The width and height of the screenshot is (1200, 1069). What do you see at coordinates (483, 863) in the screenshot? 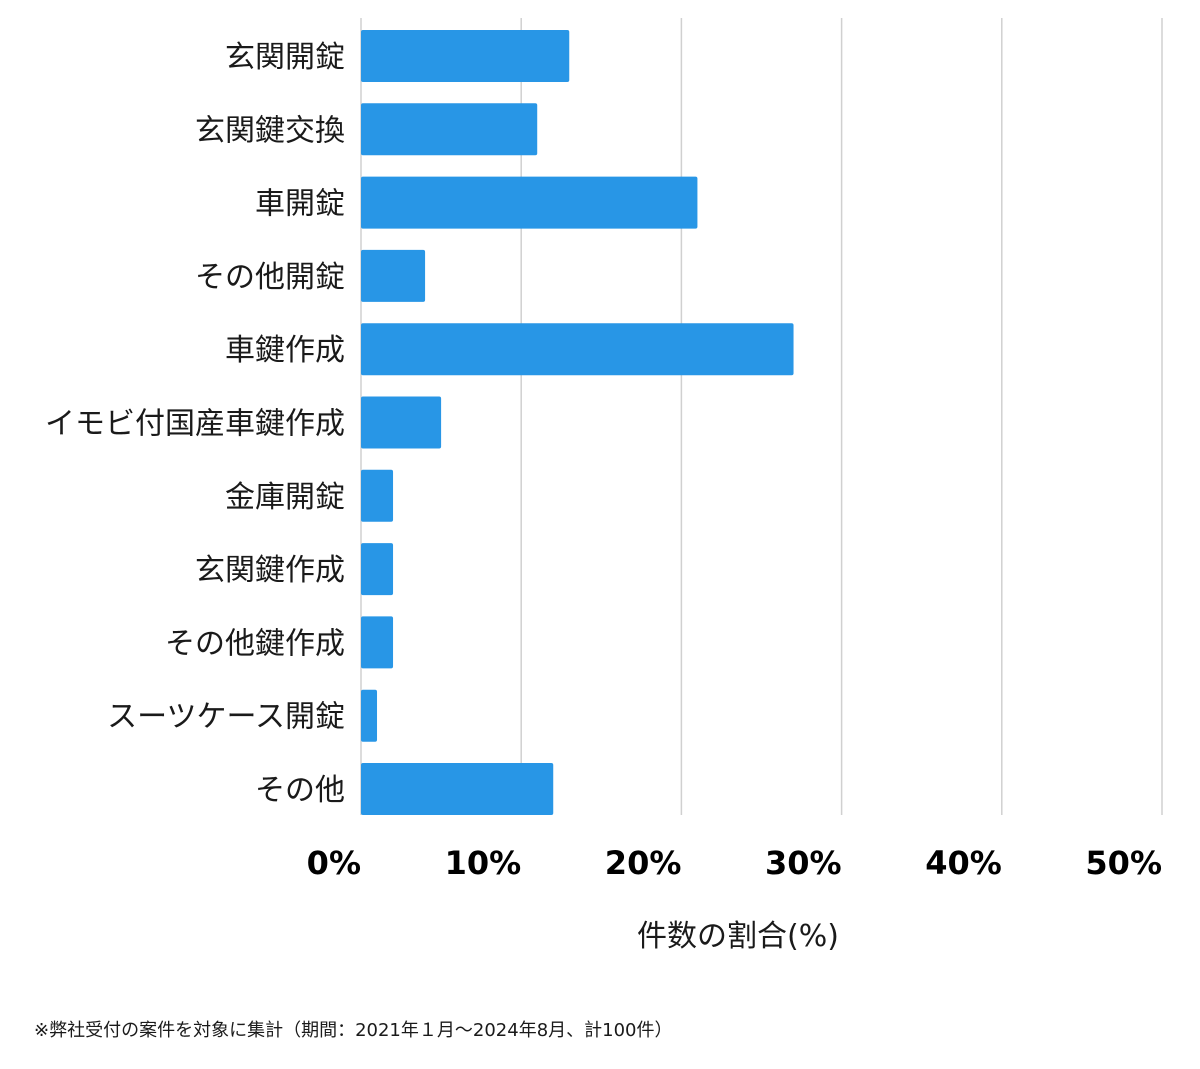
I see `x-tick-label: 10%` at bounding box center [483, 863].